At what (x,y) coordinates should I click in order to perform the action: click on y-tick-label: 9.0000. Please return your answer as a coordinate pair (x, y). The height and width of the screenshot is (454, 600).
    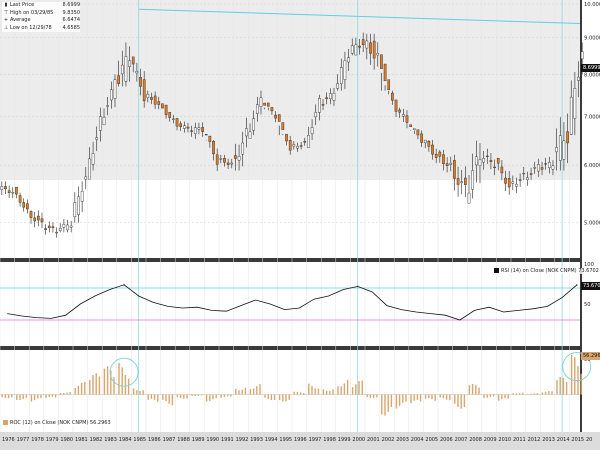
    Looking at the image, I should click on (592, 38).